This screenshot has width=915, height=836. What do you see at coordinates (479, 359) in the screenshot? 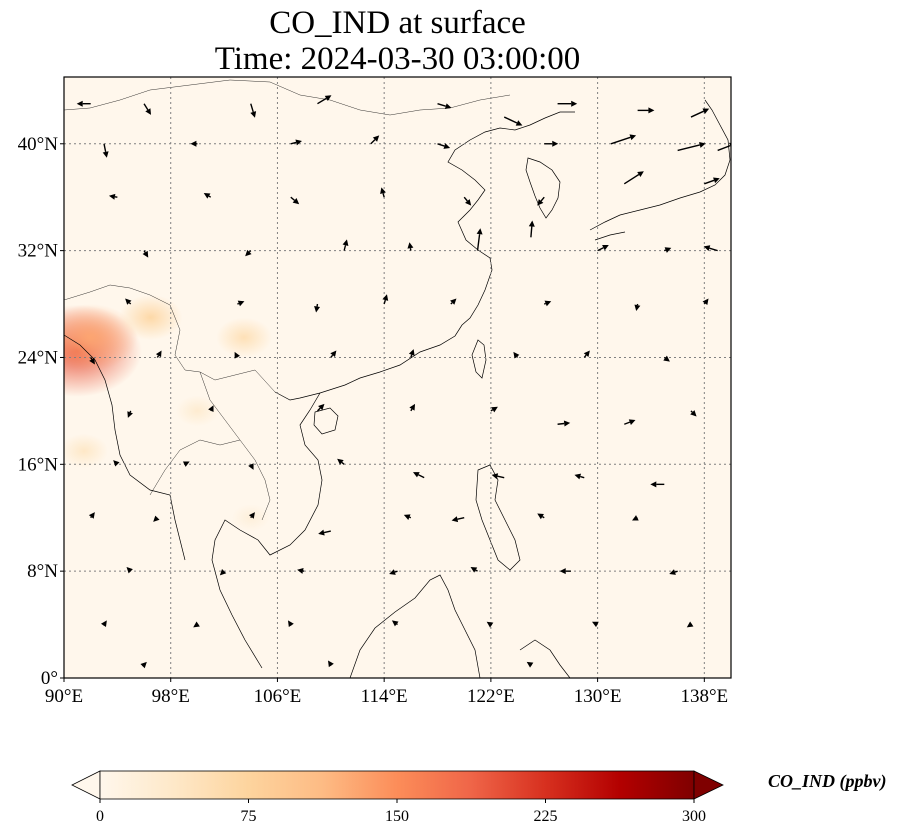
I see `coastline-taiwan` at bounding box center [479, 359].